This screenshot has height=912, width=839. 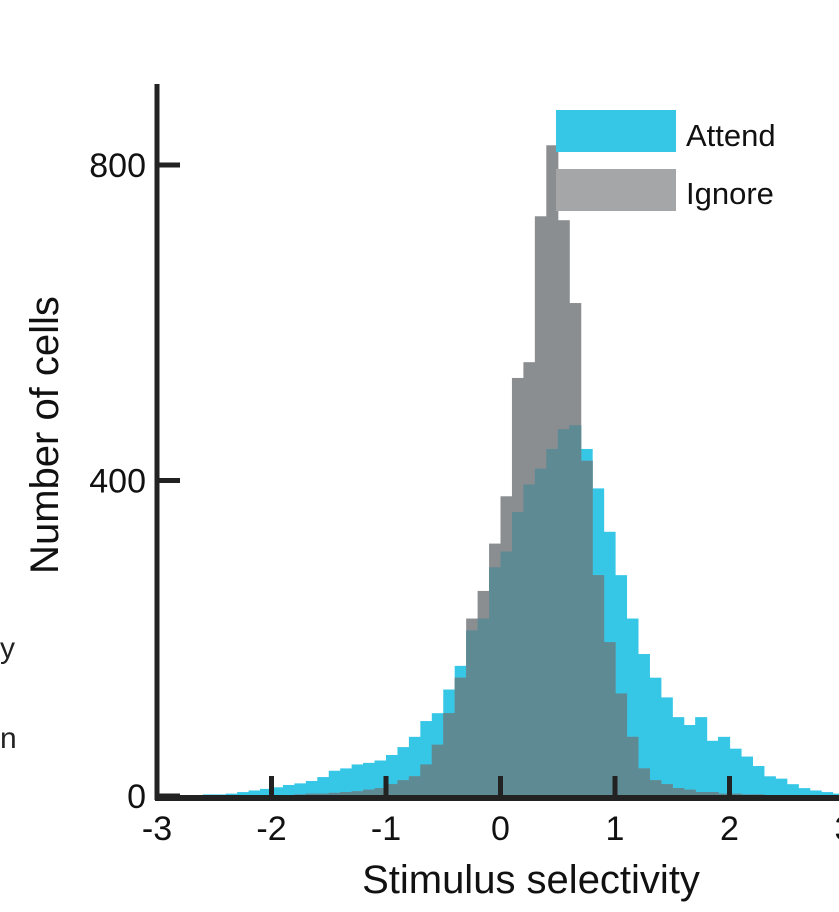 What do you see at coordinates (117, 482) in the screenshot?
I see `y-tick-label-1: 400` at bounding box center [117, 482].